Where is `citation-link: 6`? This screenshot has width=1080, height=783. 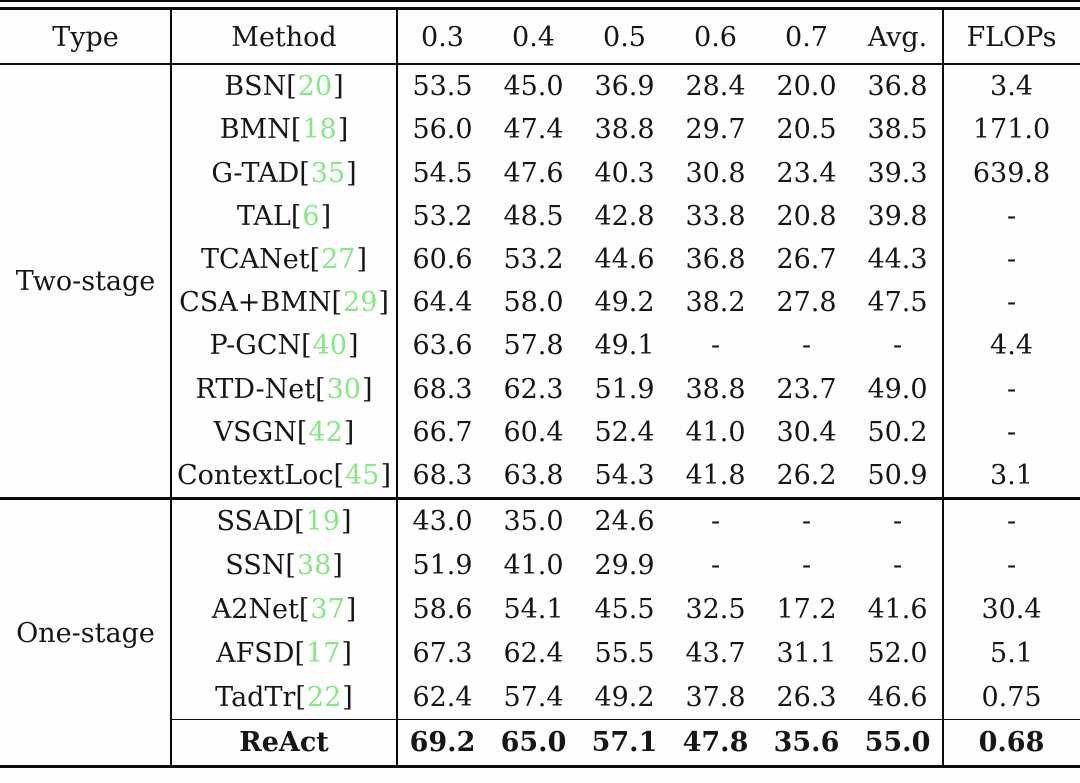
citation-link: 6 is located at coordinates (311, 216).